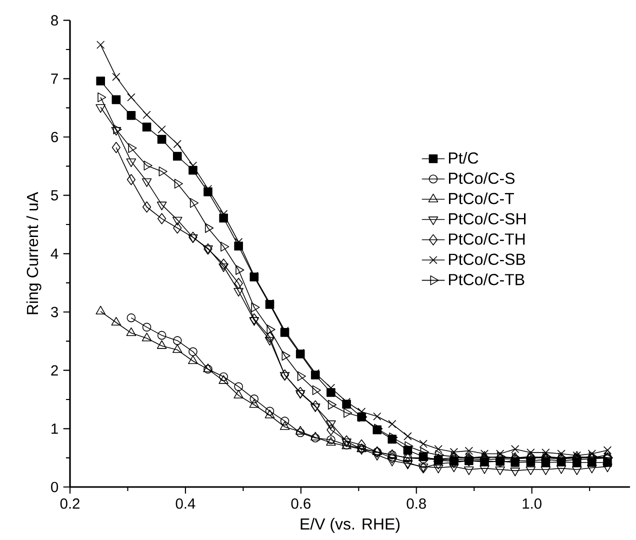 This screenshot has width=636, height=540. I want to click on y-tick-label: 5, so click(54, 195).